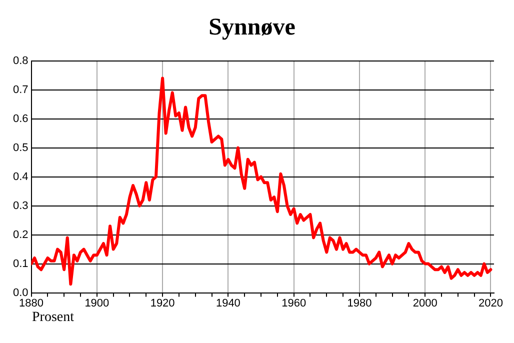 The height and width of the screenshot is (343, 514). Describe the element at coordinates (20, 118) in the screenshot. I see `y-tick-label: 0.6` at that location.